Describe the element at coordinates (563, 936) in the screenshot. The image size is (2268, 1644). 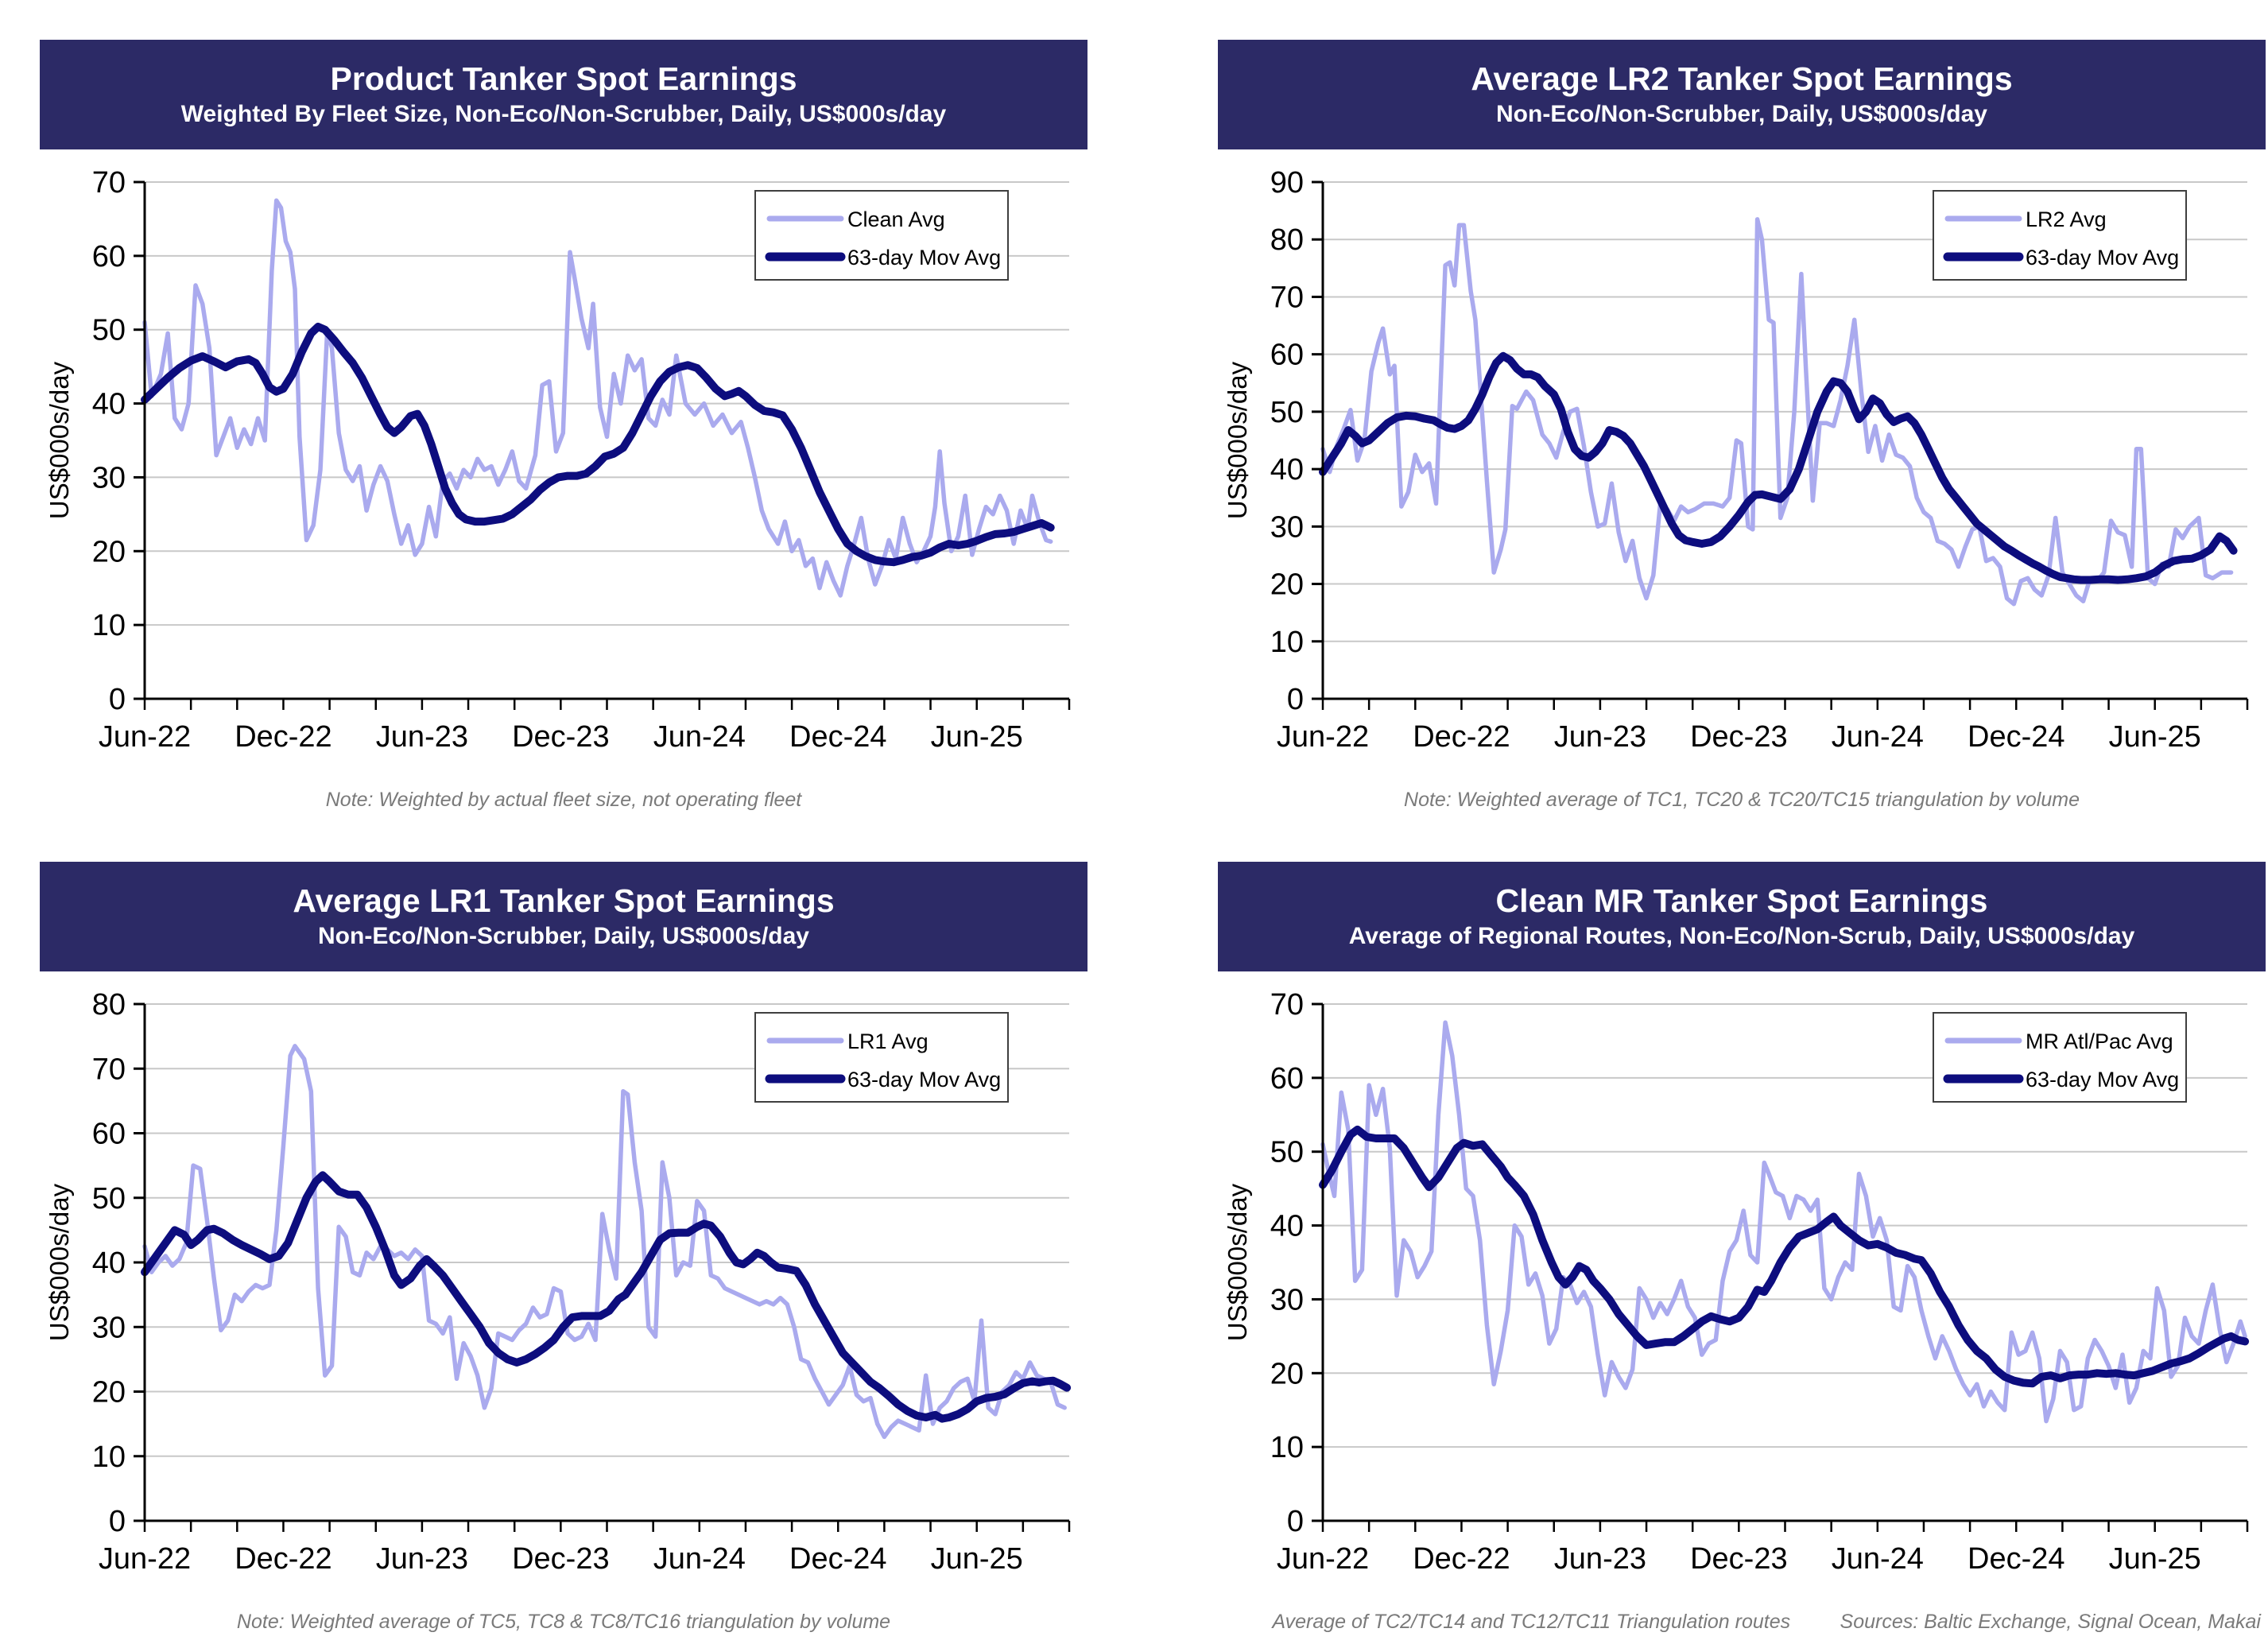
I see `chart-subtitle: Non-Eco/Non-Scrubber, Daily, US$000s/day` at that location.